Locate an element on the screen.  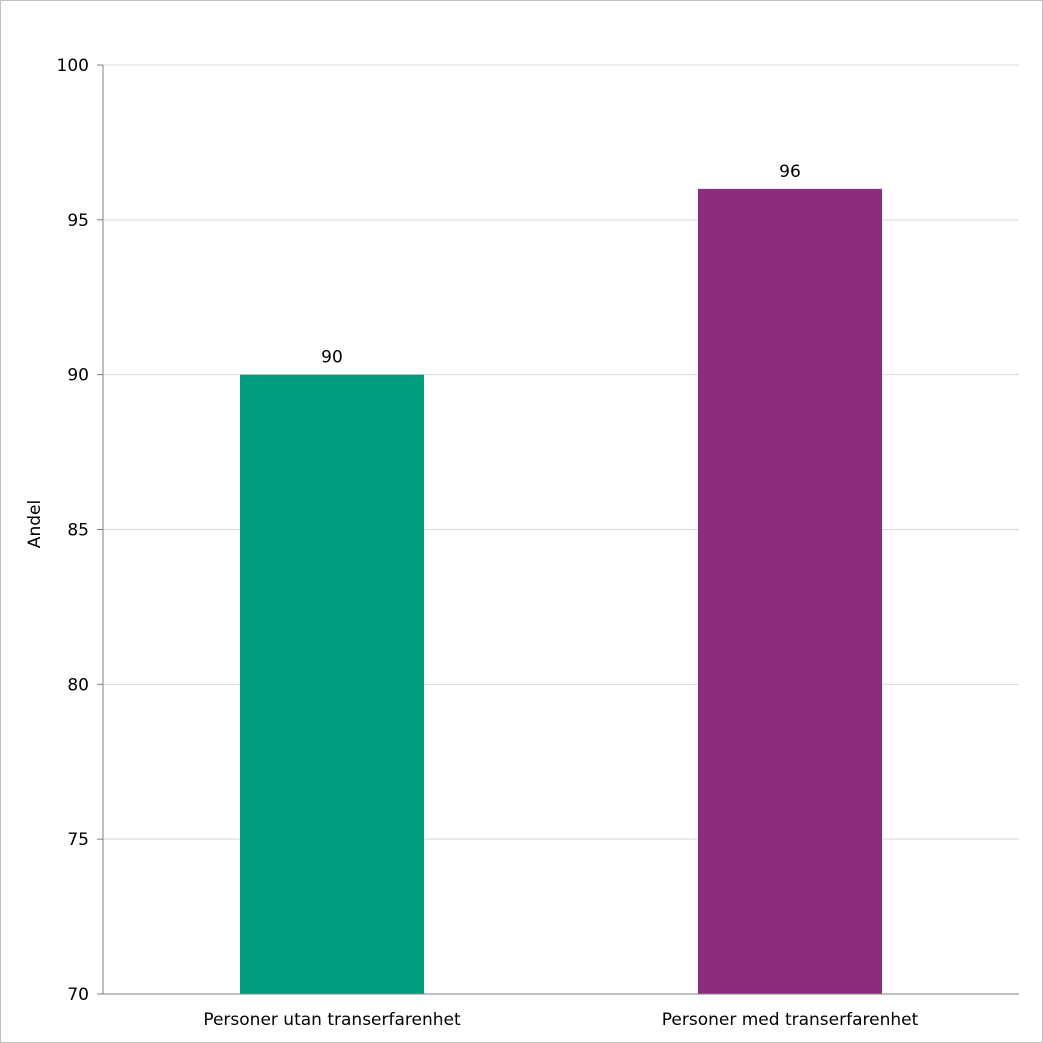
x-tick-label: Personer utan transerfarenhet is located at coordinates (332, 1020).